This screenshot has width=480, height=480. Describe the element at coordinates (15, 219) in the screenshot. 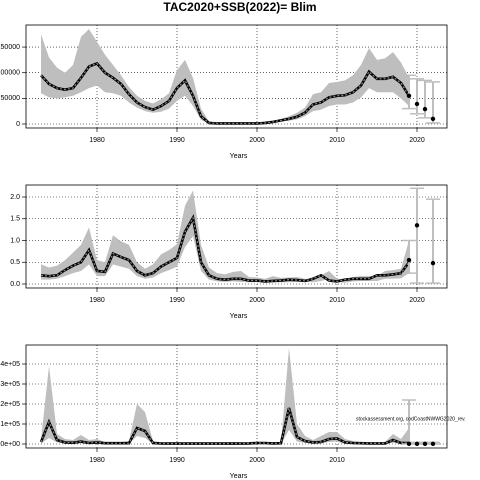

I see `y-tick-label: 1.5` at that location.